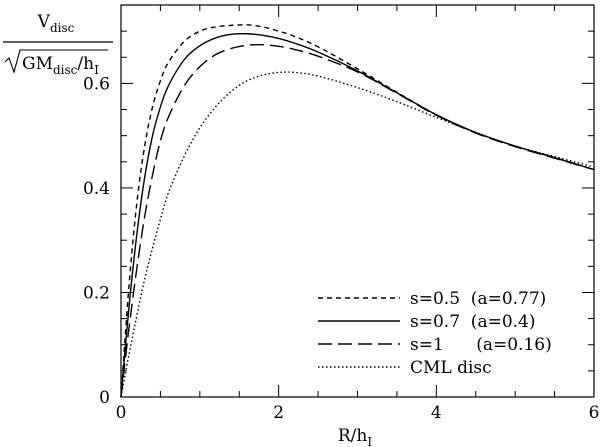 Image resolution: width=600 pixels, height=447 pixels. Describe the element at coordinates (62, 28) in the screenshot. I see `ylabel-v-sub: disc` at that location.